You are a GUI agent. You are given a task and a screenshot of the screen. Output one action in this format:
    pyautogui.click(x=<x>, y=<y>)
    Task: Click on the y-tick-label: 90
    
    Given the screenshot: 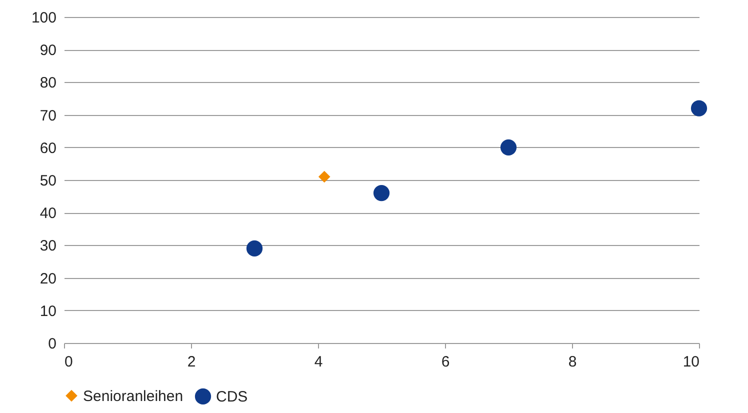 What is the action you would take?
    pyautogui.click(x=48, y=51)
    